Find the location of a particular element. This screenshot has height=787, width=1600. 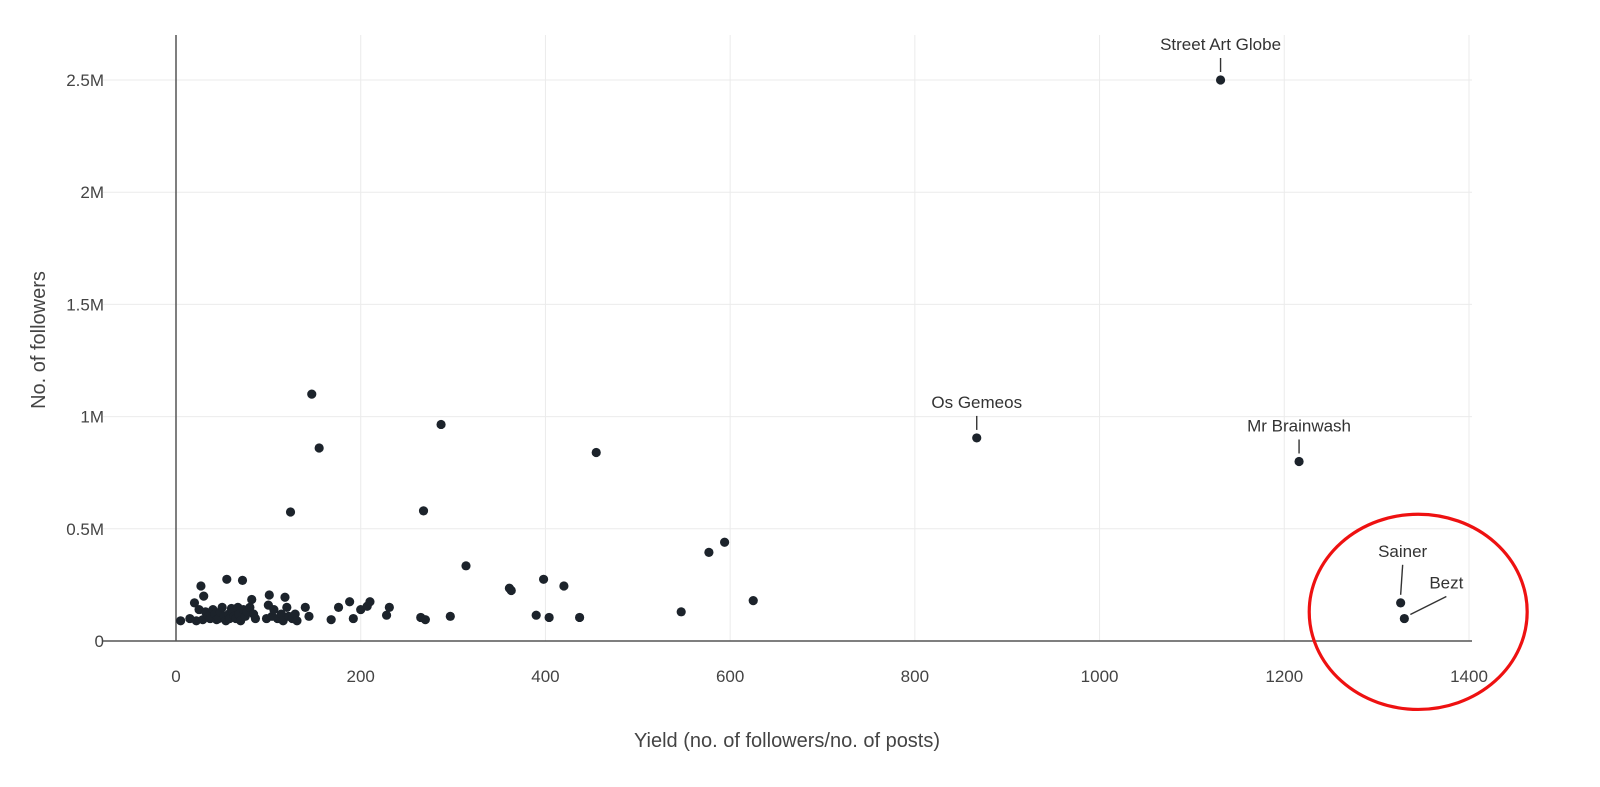

annotation-label: Sainer is located at coordinates (1402, 551).